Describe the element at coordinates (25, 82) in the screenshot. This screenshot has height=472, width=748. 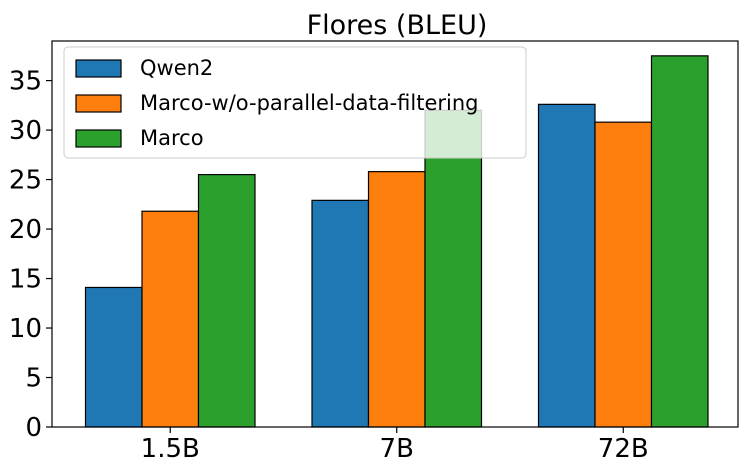
I see `y-tick-label: 35` at that location.